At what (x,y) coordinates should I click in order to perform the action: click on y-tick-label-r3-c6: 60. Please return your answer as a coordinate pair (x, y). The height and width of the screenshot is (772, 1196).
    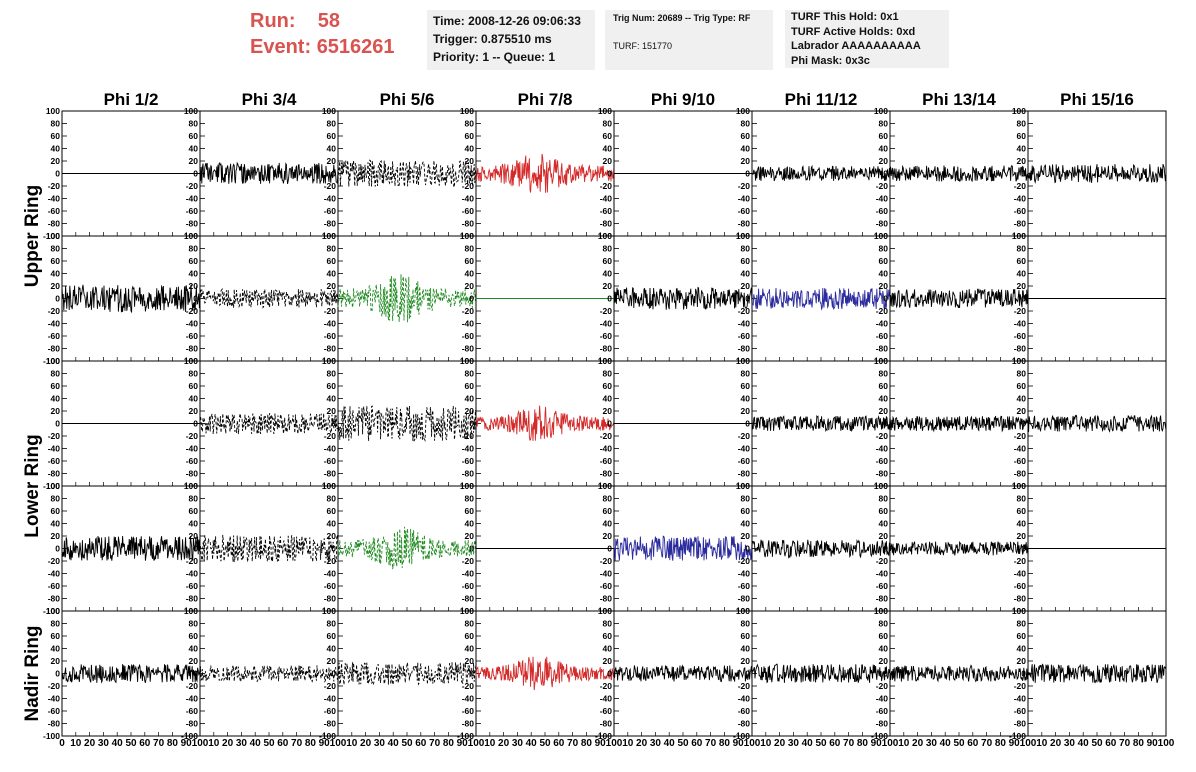
    Looking at the image, I should click on (746, 386).